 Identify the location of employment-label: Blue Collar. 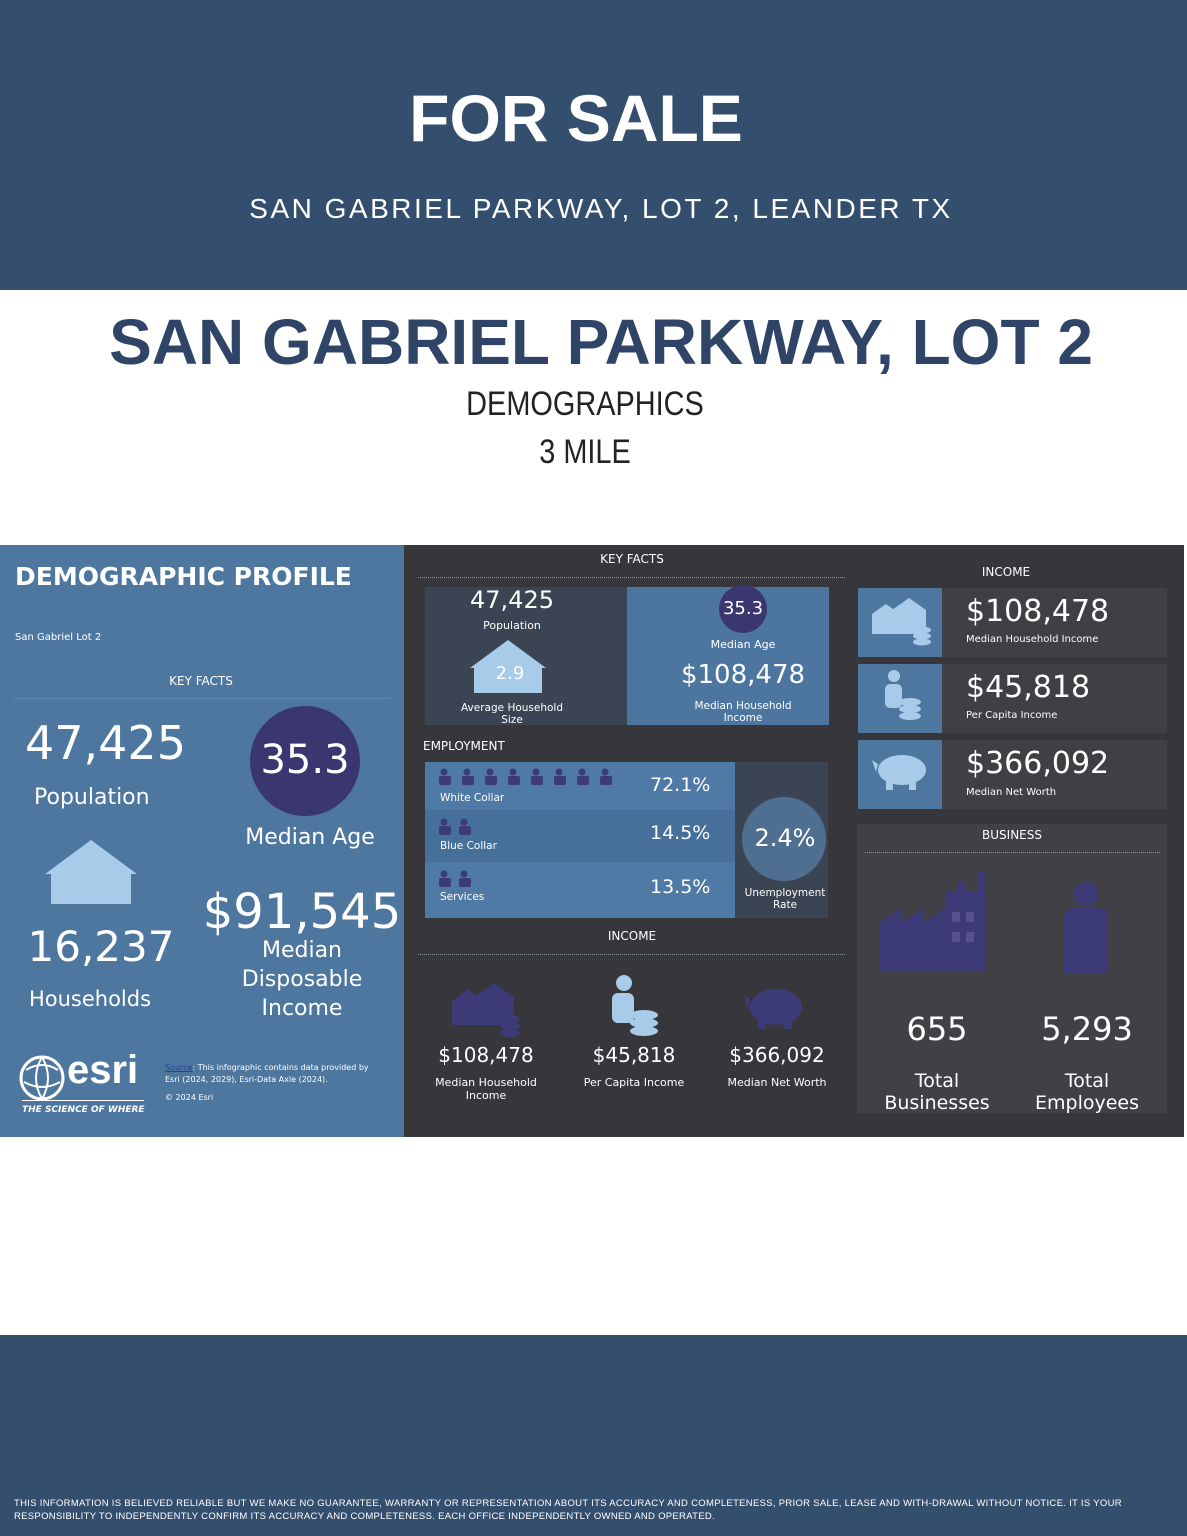
(468, 846).